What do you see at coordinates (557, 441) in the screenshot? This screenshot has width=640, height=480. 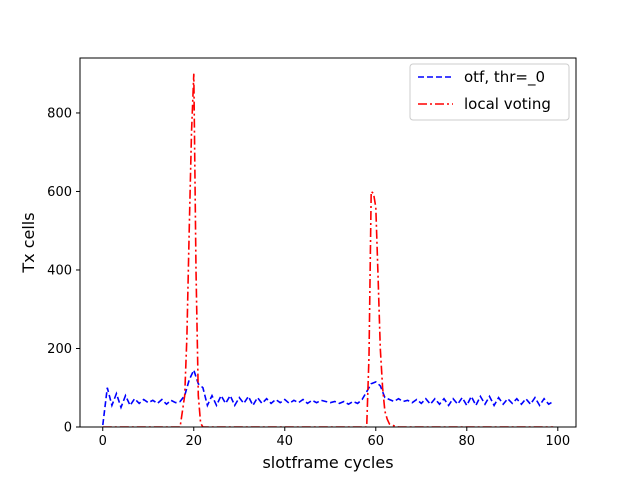 I see `x-tick-label: 100` at bounding box center [557, 441].